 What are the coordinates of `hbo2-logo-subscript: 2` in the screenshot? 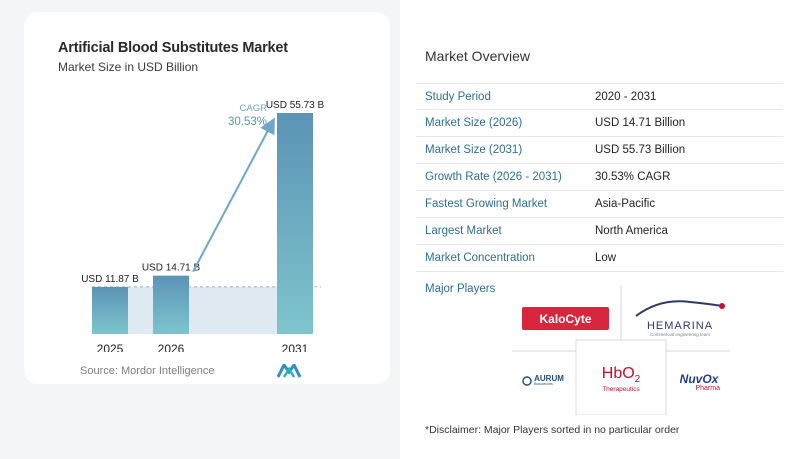 It's located at (637, 380).